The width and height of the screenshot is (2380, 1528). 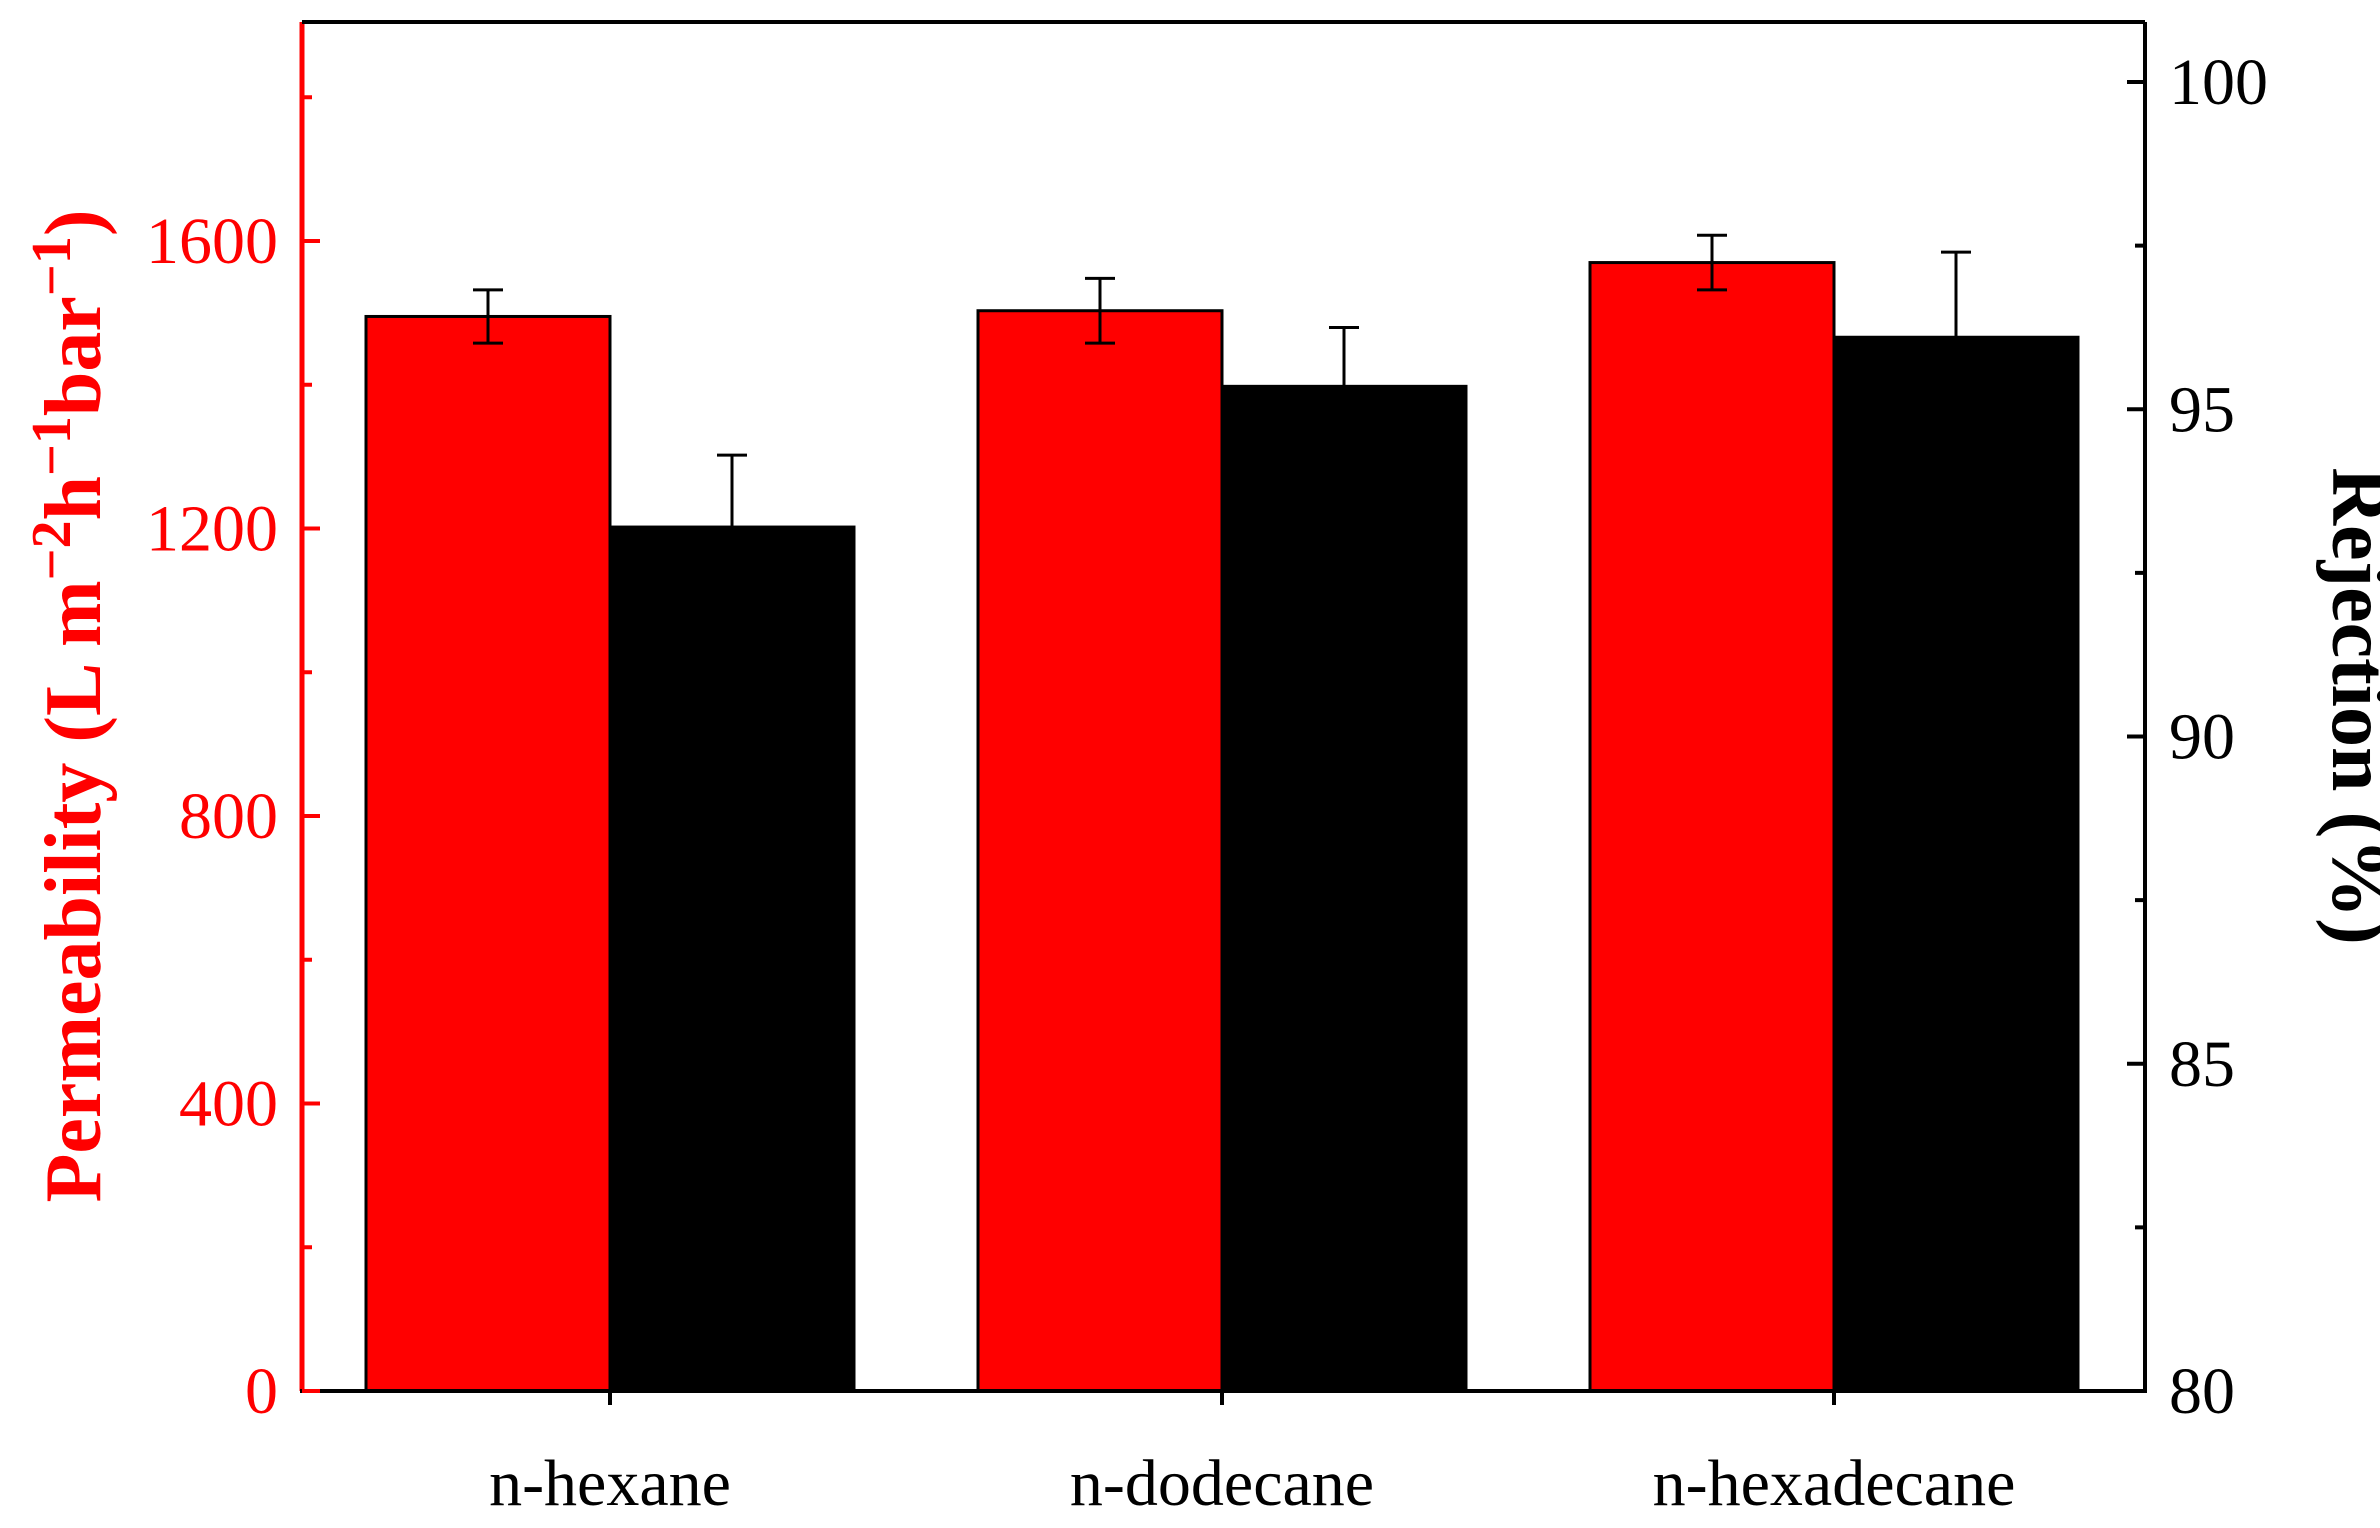 I want to click on bar-permeability-n-dodecane, so click(x=1100, y=851).